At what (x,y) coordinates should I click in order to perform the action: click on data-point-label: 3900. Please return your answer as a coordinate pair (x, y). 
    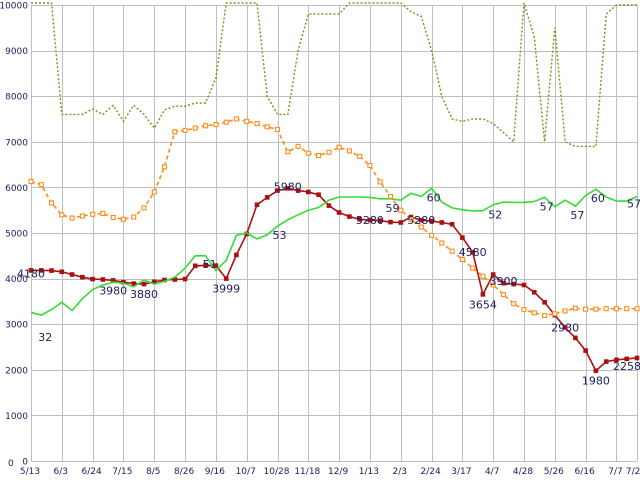
    Looking at the image, I should click on (504, 281).